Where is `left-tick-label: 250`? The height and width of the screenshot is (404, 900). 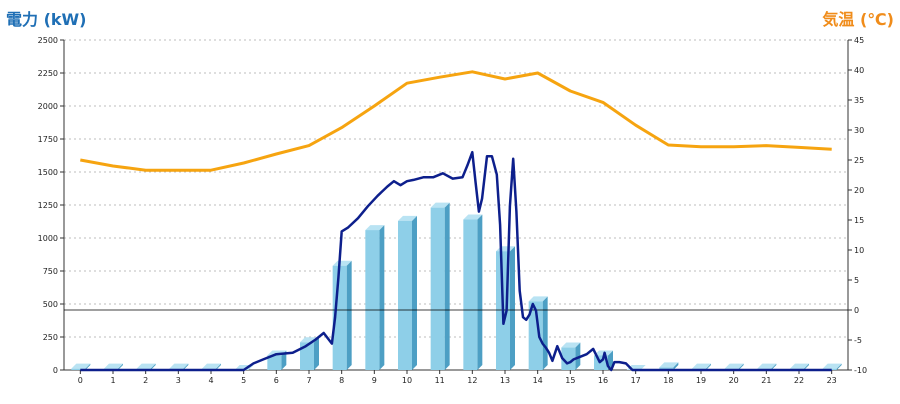
left-tick-label: 250 is located at coordinates (50, 337).